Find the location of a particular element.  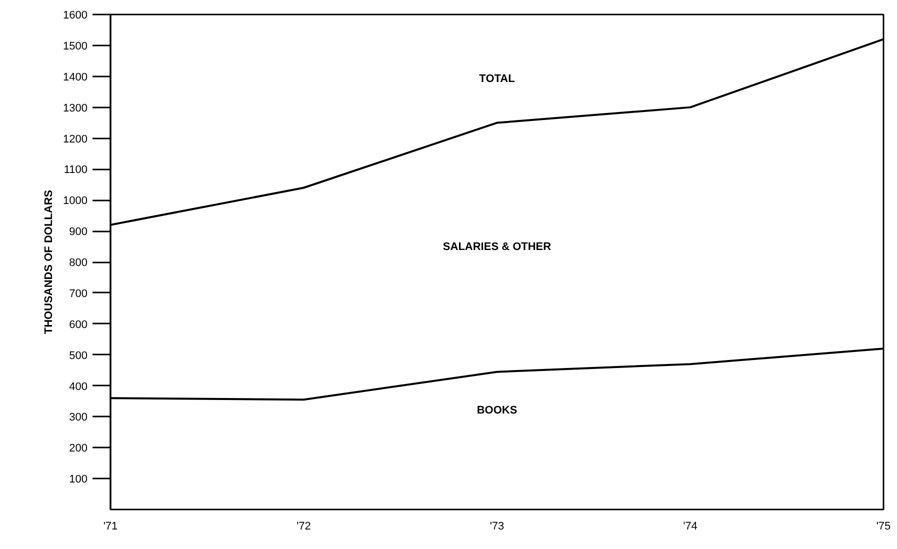

y-axis-title: THOUSANDS OF DOLLARS is located at coordinates (49, 262).